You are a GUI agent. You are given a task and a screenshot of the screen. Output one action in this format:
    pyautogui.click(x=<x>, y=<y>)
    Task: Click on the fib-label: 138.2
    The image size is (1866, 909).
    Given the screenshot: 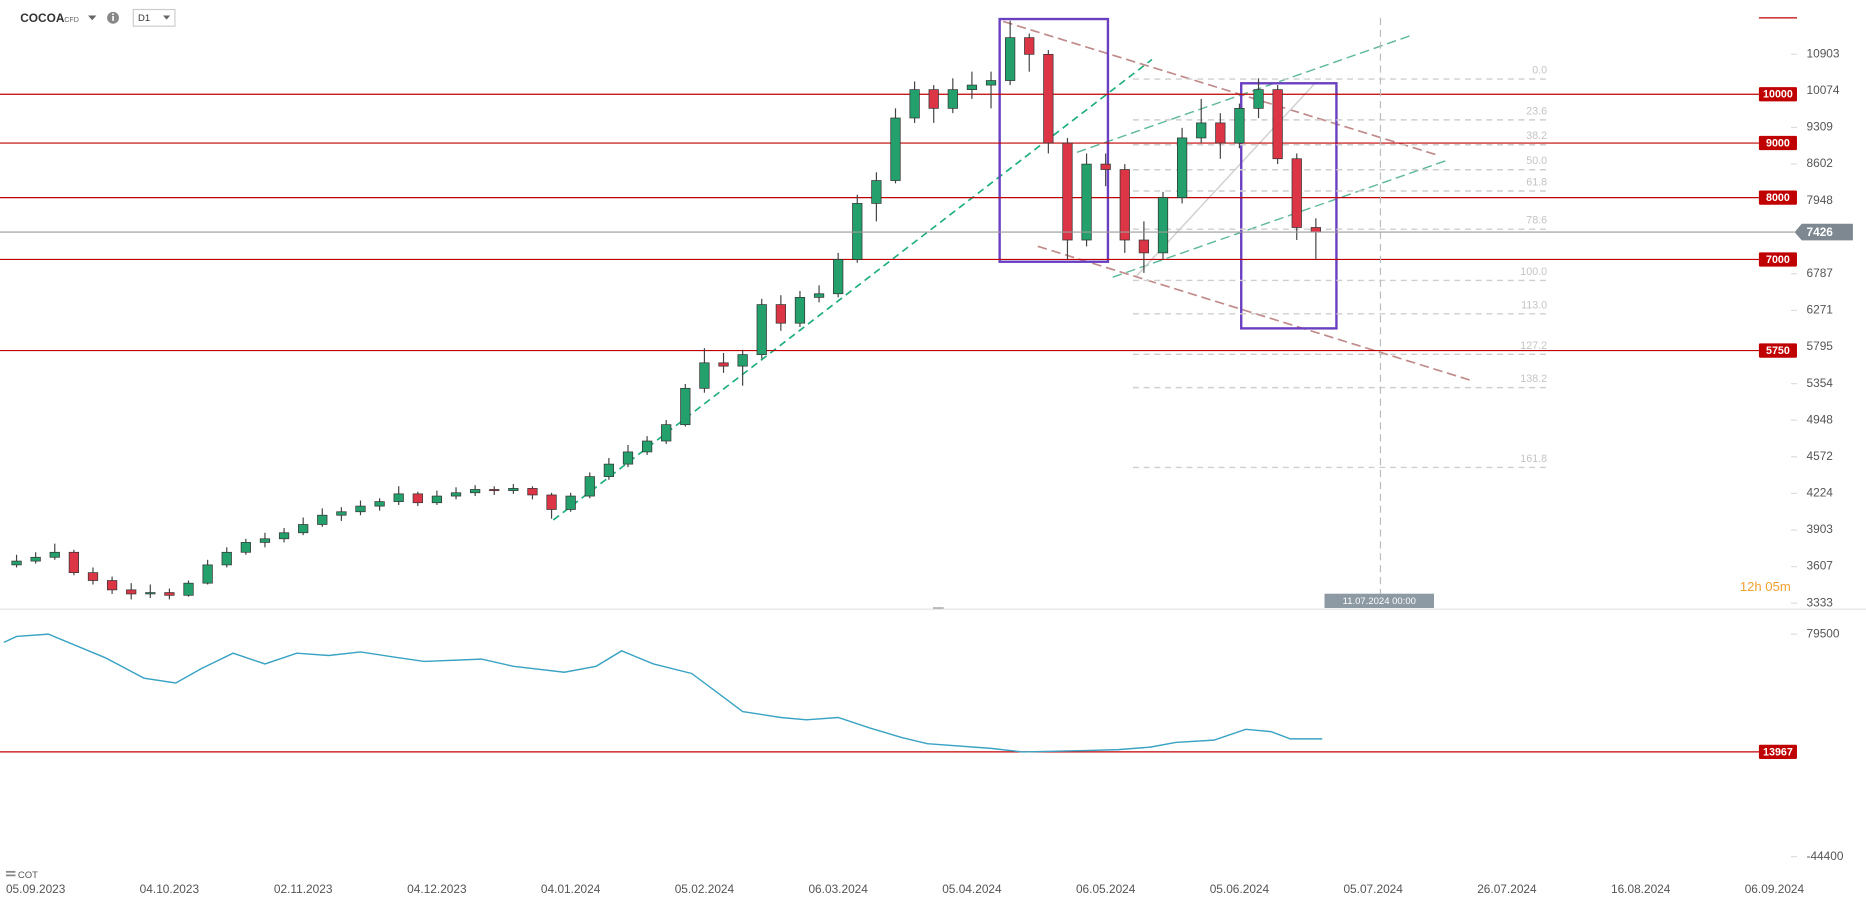 What is the action you would take?
    pyautogui.click(x=1533, y=379)
    